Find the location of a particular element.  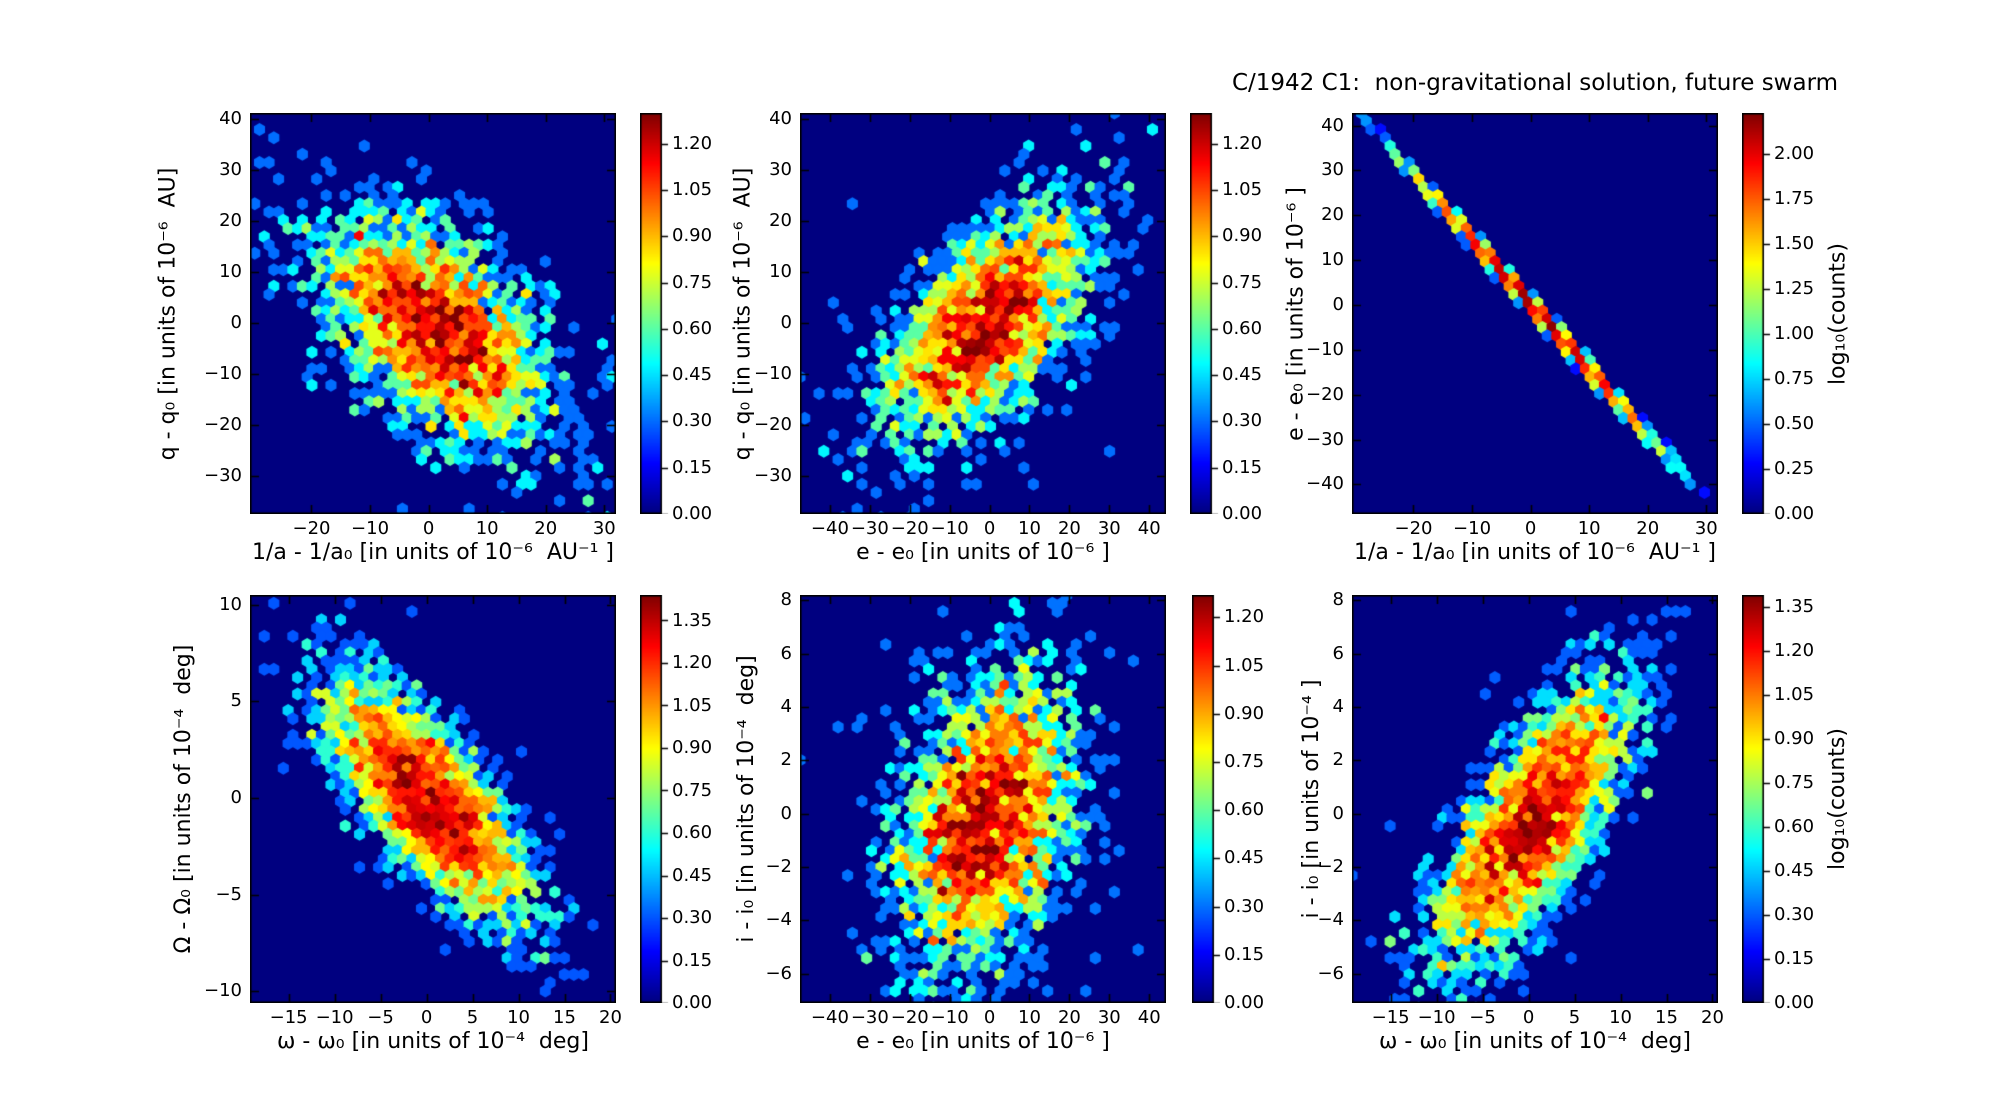

x-tick-label: 40 is located at coordinates (1149, 1017).